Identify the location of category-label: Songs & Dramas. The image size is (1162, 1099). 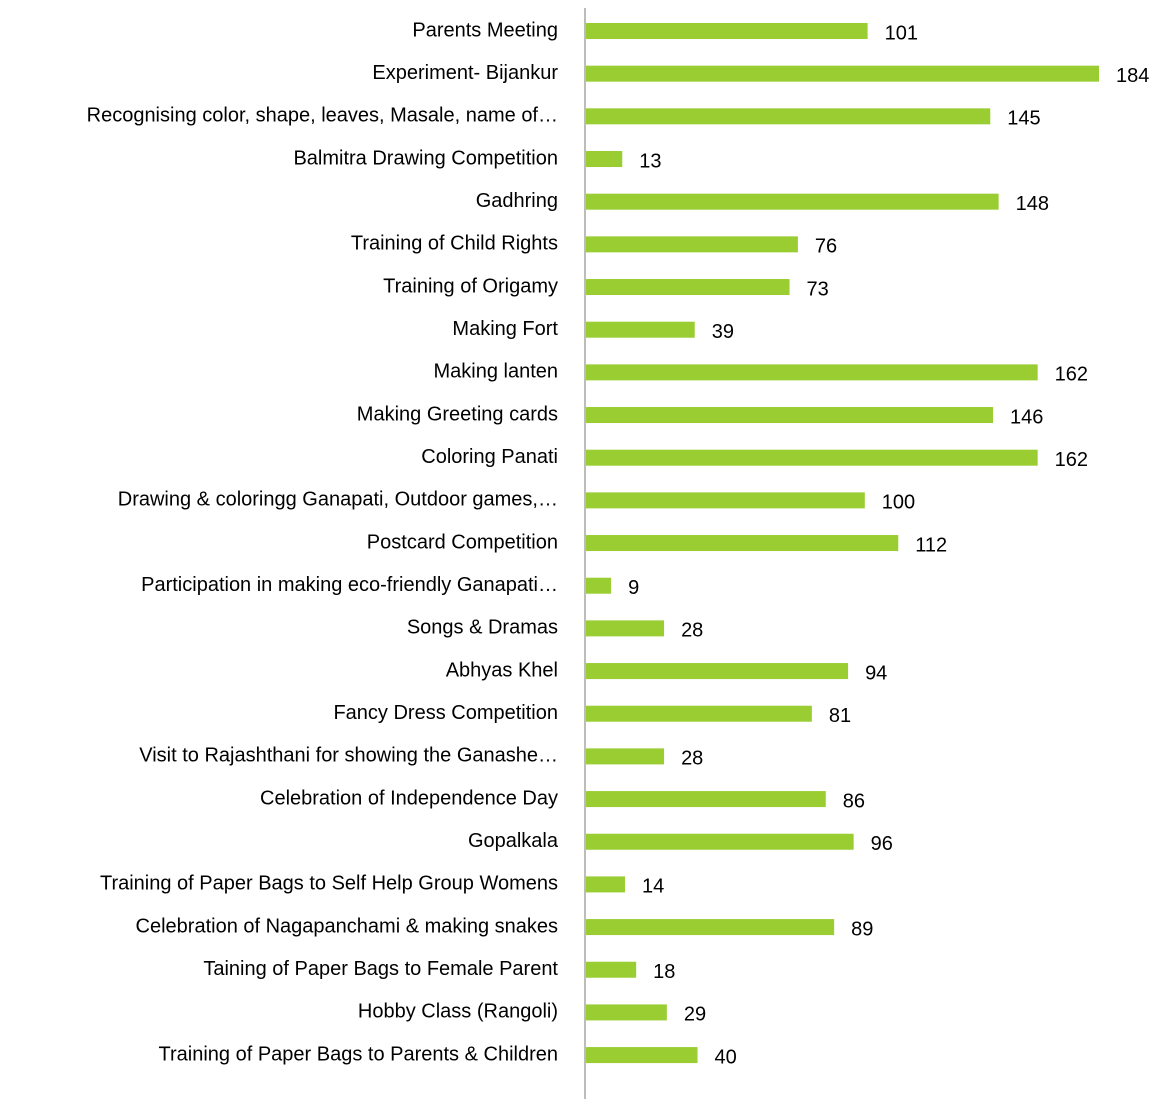
(482, 628).